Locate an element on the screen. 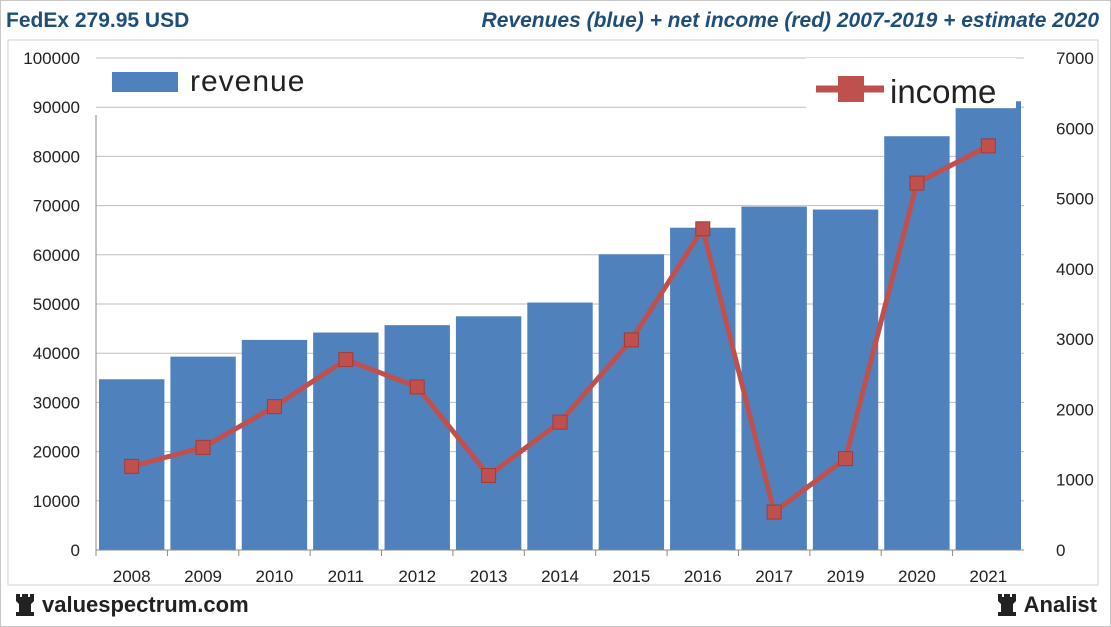 The height and width of the screenshot is (627, 1111). left-axis-tick-label: 70000 is located at coordinates (56, 206).